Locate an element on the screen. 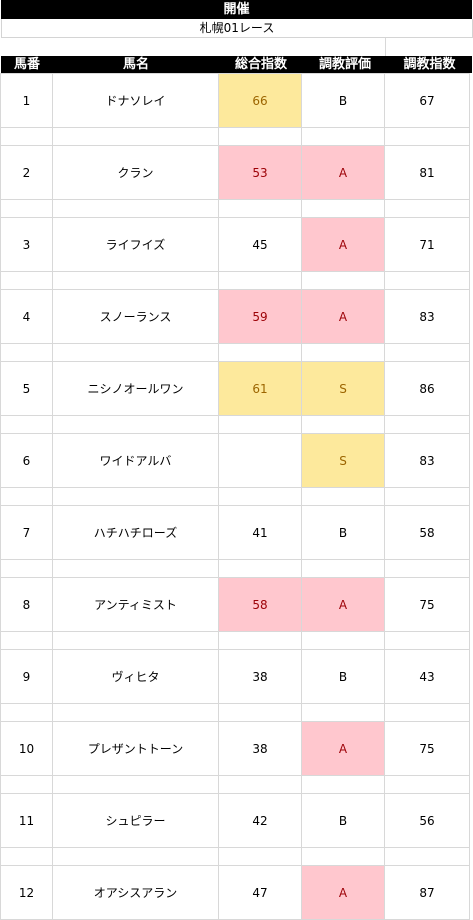  cell-total-index: 47 is located at coordinates (260, 892).